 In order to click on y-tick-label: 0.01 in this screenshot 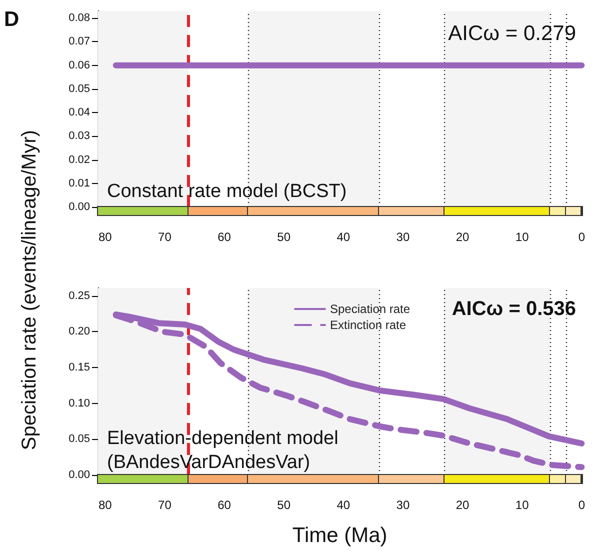, I will do `click(79, 183)`.